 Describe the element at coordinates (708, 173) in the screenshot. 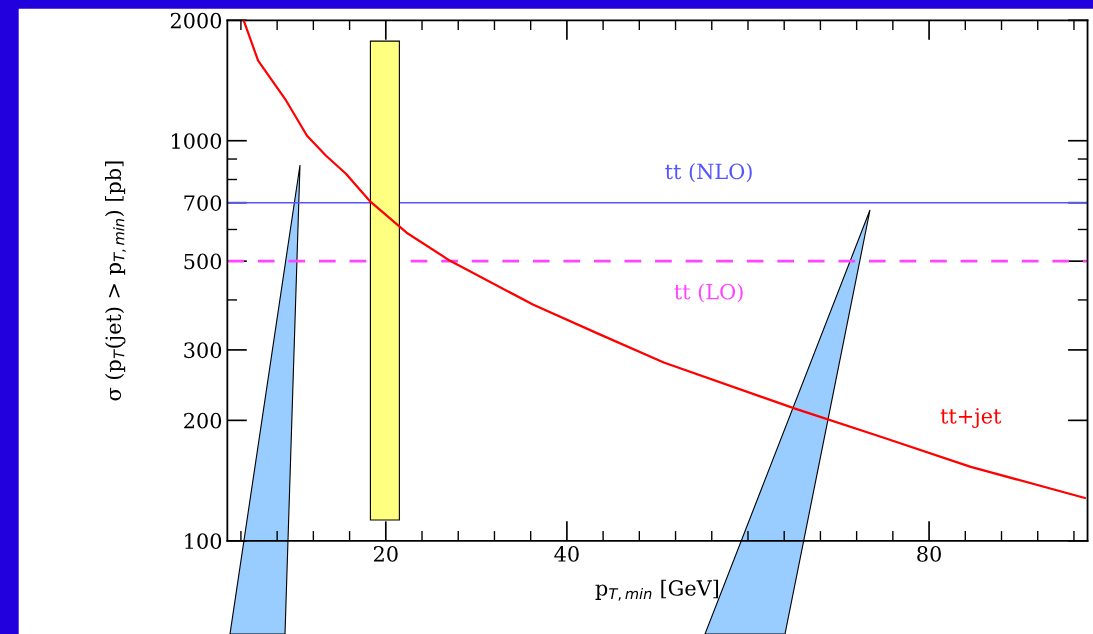

I see `ref-line-label: tt (NLO)` at that location.